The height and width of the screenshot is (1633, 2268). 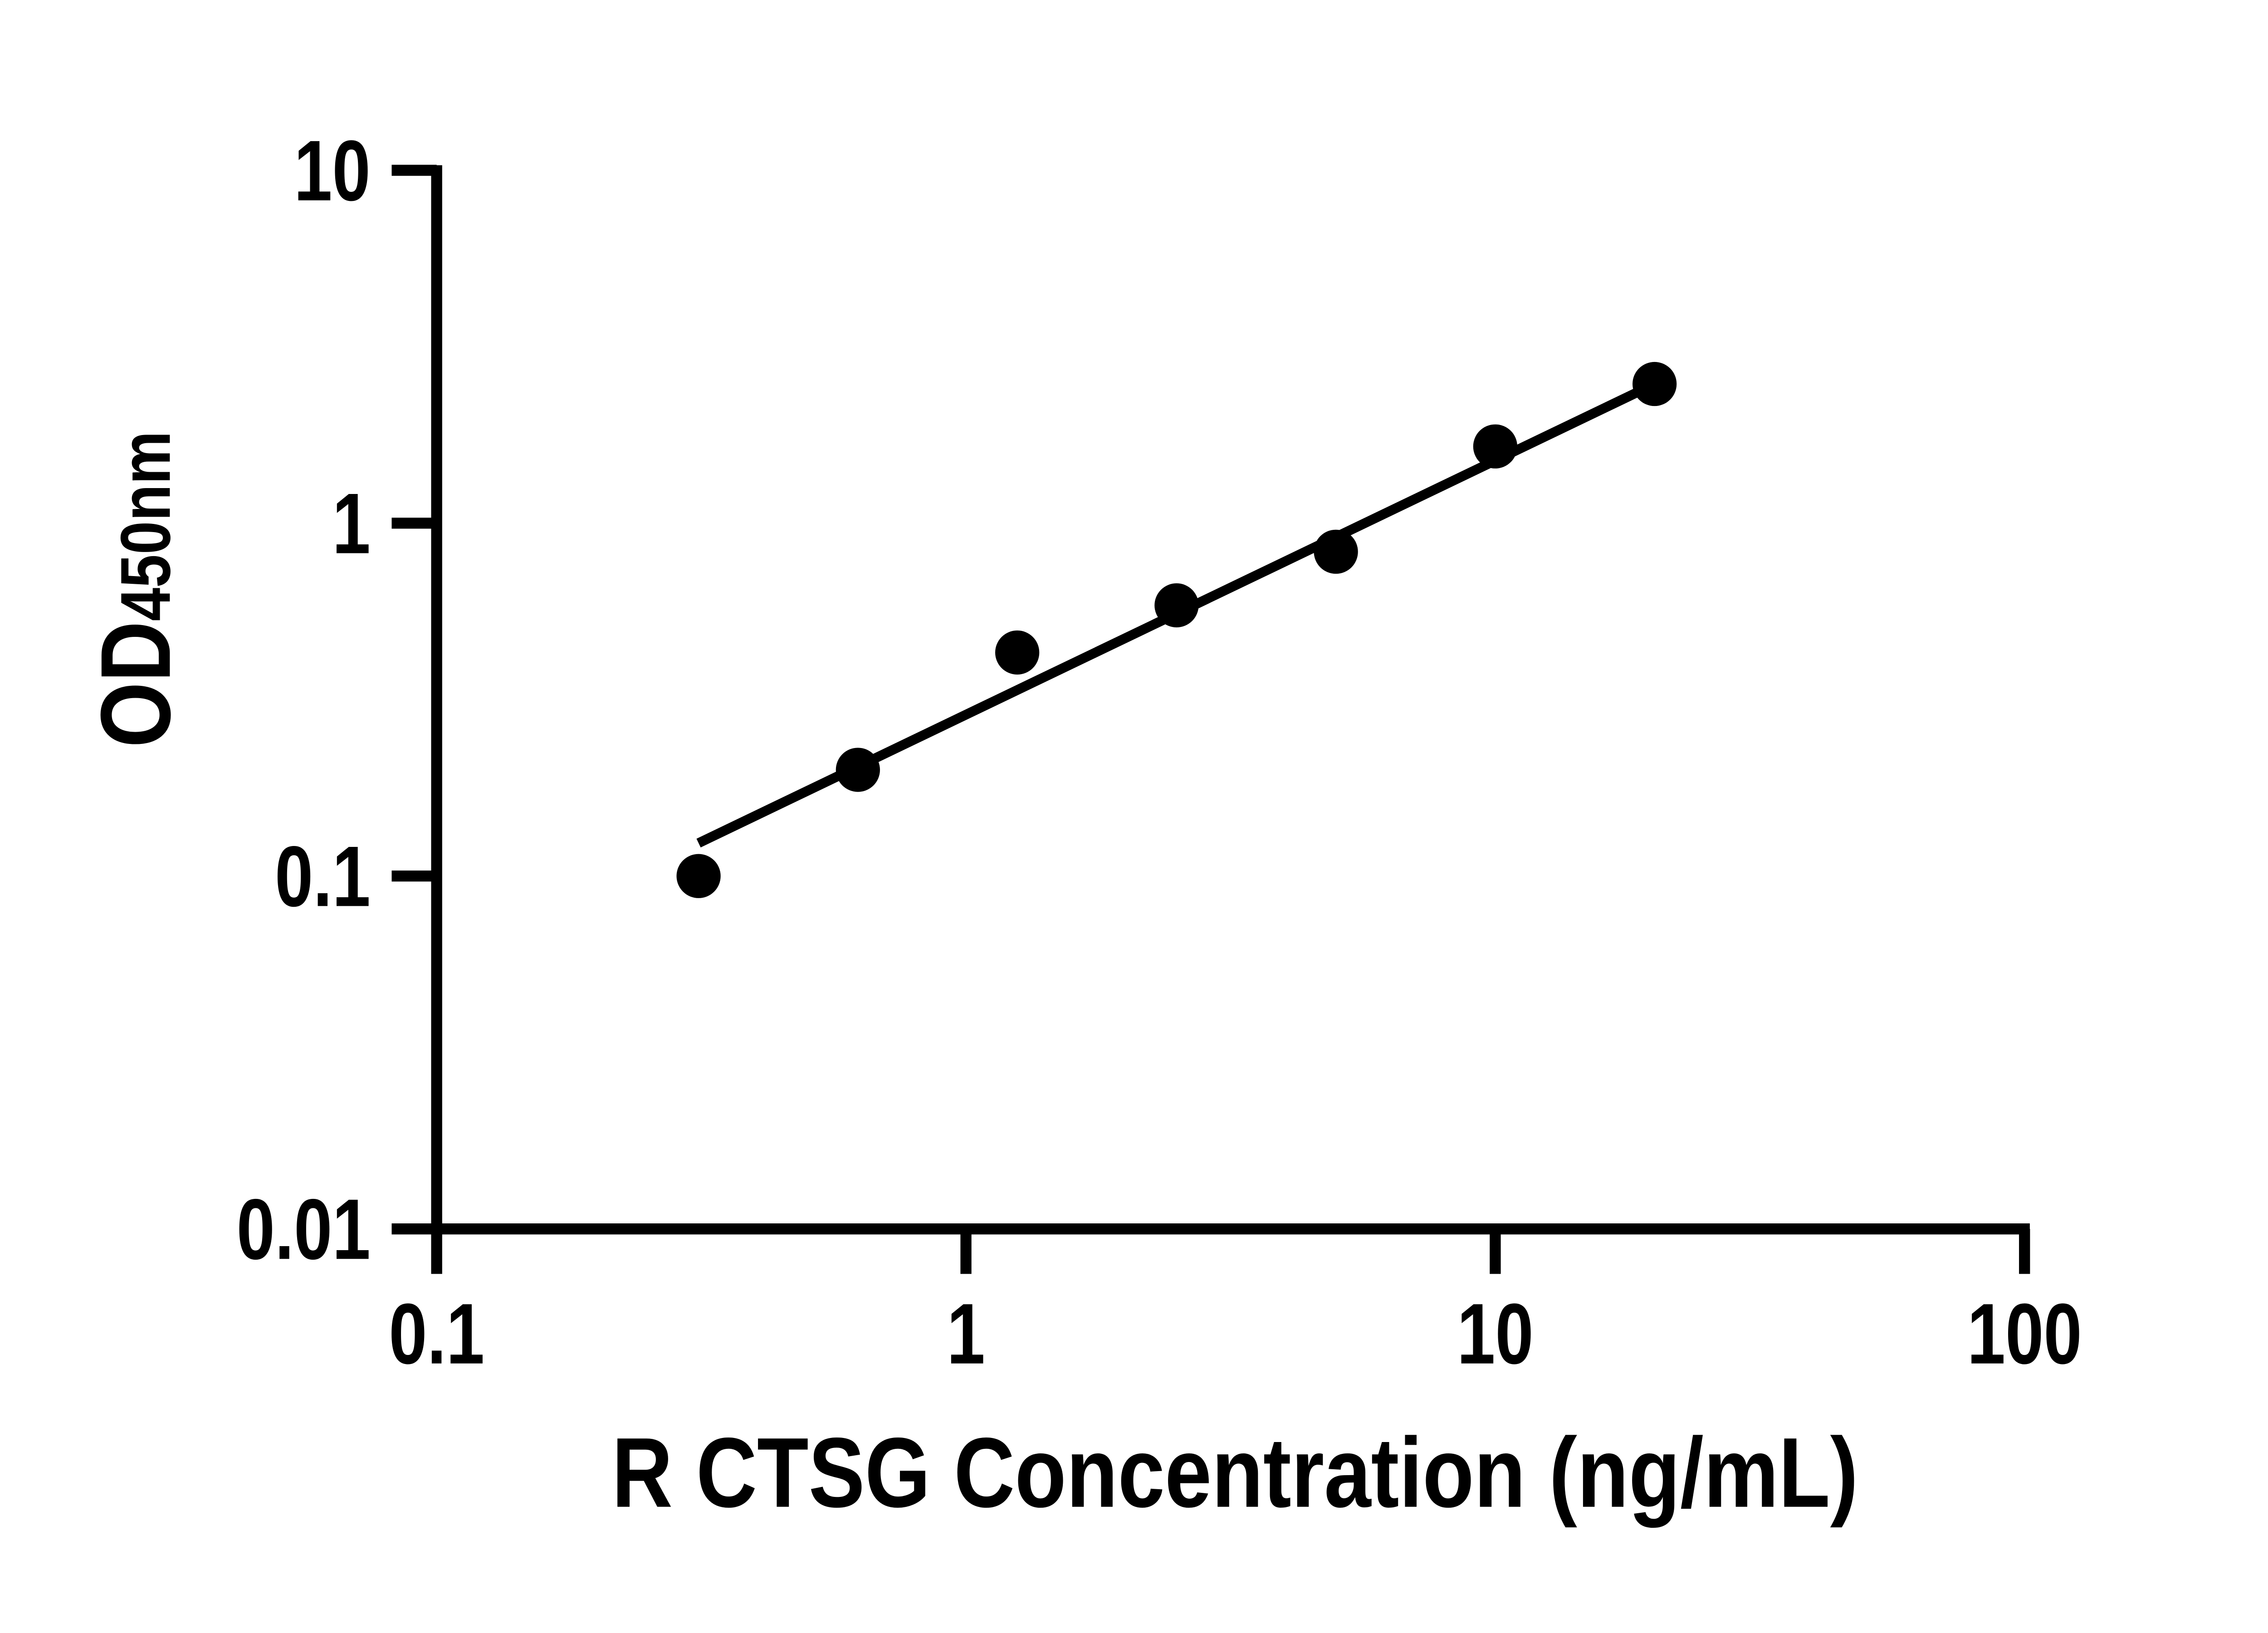 What do you see at coordinates (351, 524) in the screenshot?
I see `y-tick-label: 1` at bounding box center [351, 524].